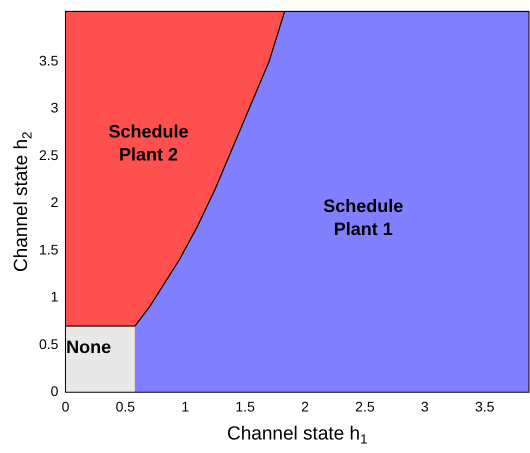 The height and width of the screenshot is (453, 530). Describe the element at coordinates (54, 391) in the screenshot. I see `y-tick-label: 0` at that location.